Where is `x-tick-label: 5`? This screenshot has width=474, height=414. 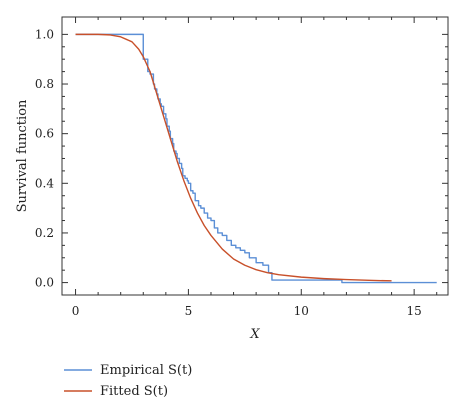 x-tick-label: 5 is located at coordinates (189, 311).